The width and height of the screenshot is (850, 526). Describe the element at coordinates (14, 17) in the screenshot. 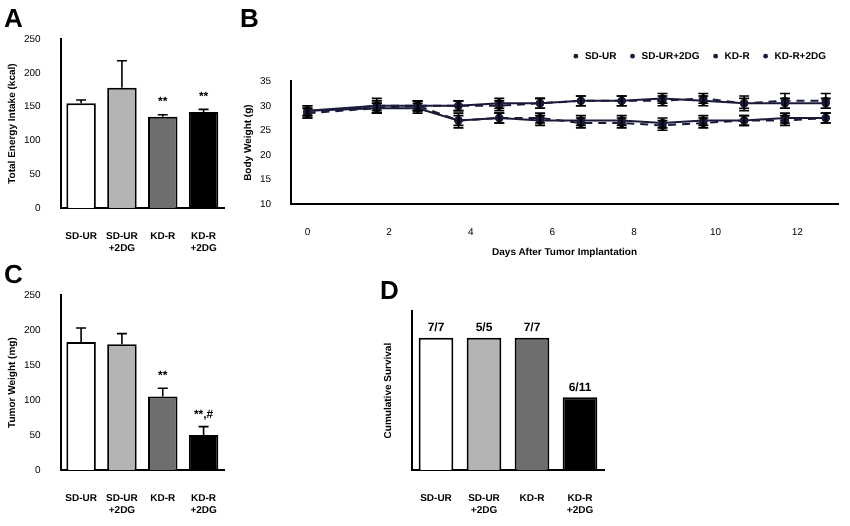

I see `chart-title: A` at that location.